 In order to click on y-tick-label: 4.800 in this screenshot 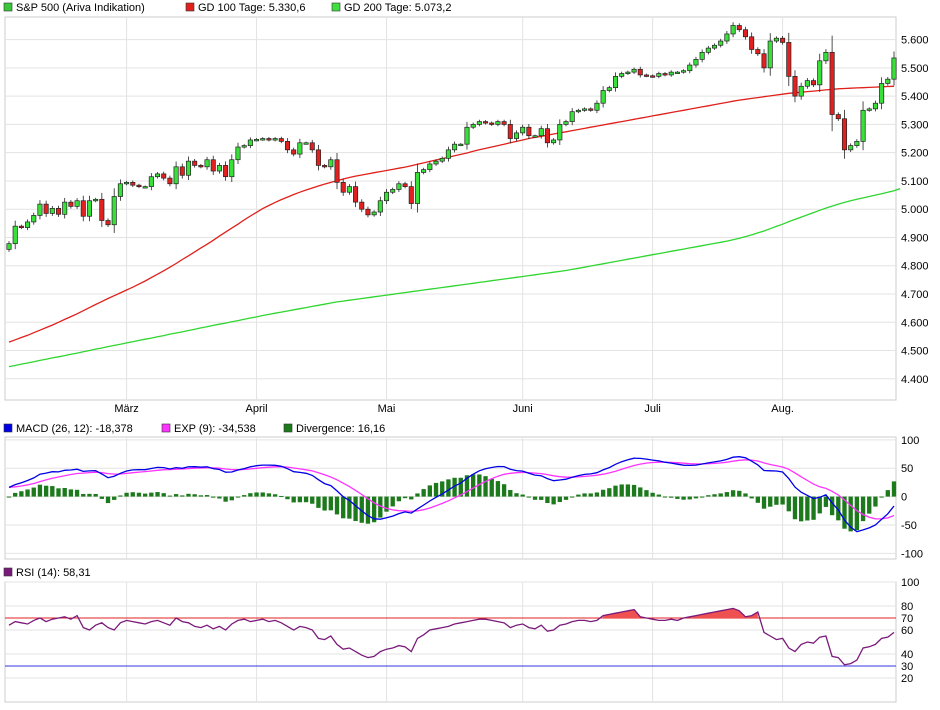, I will do `click(915, 267)`.